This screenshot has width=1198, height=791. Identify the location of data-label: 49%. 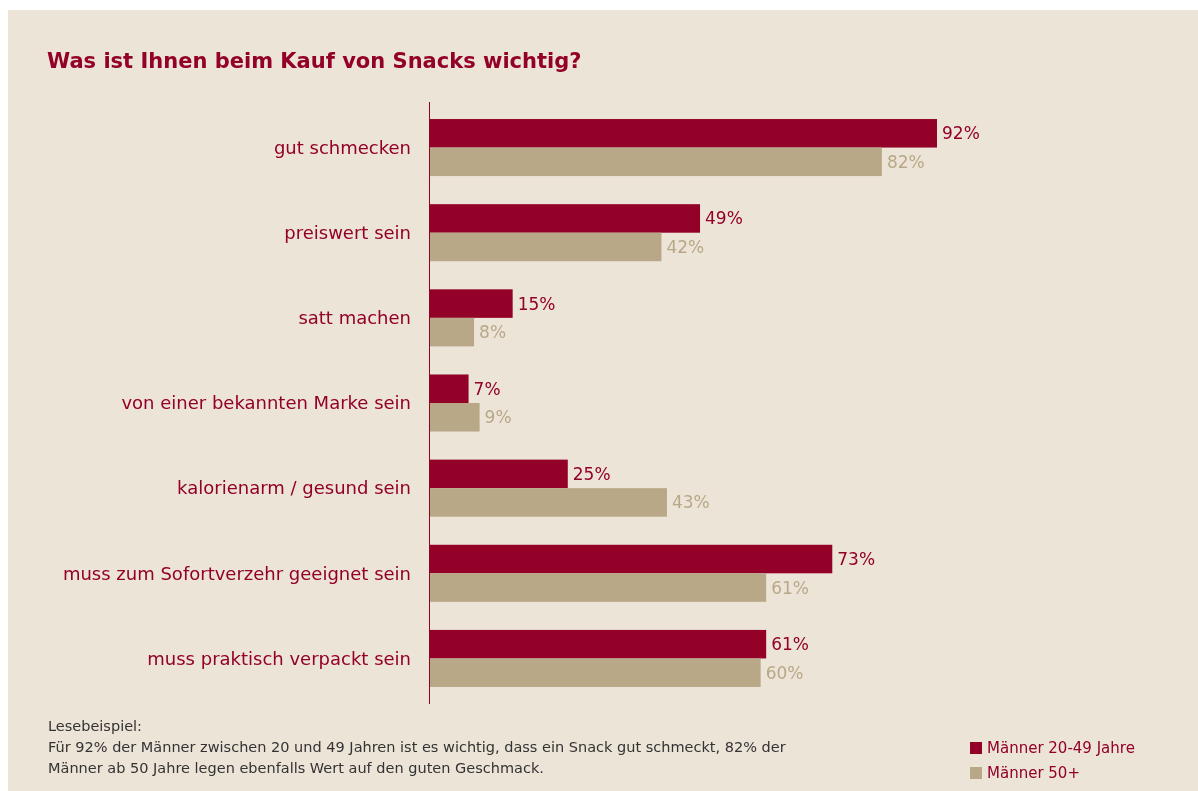
(724, 218).